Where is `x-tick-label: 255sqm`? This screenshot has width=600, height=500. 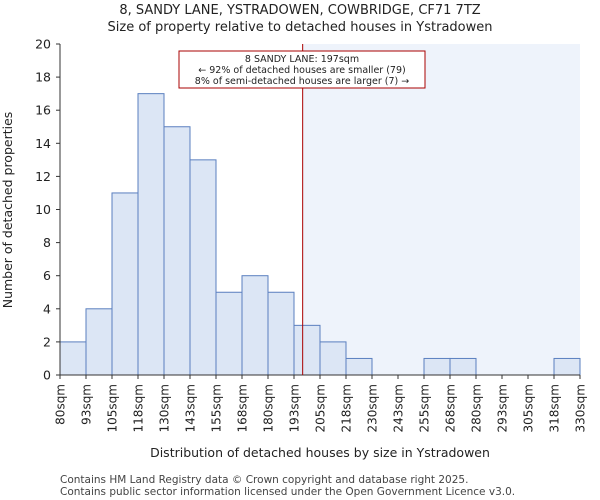 x-tick-label: 255sqm is located at coordinates (425, 408).